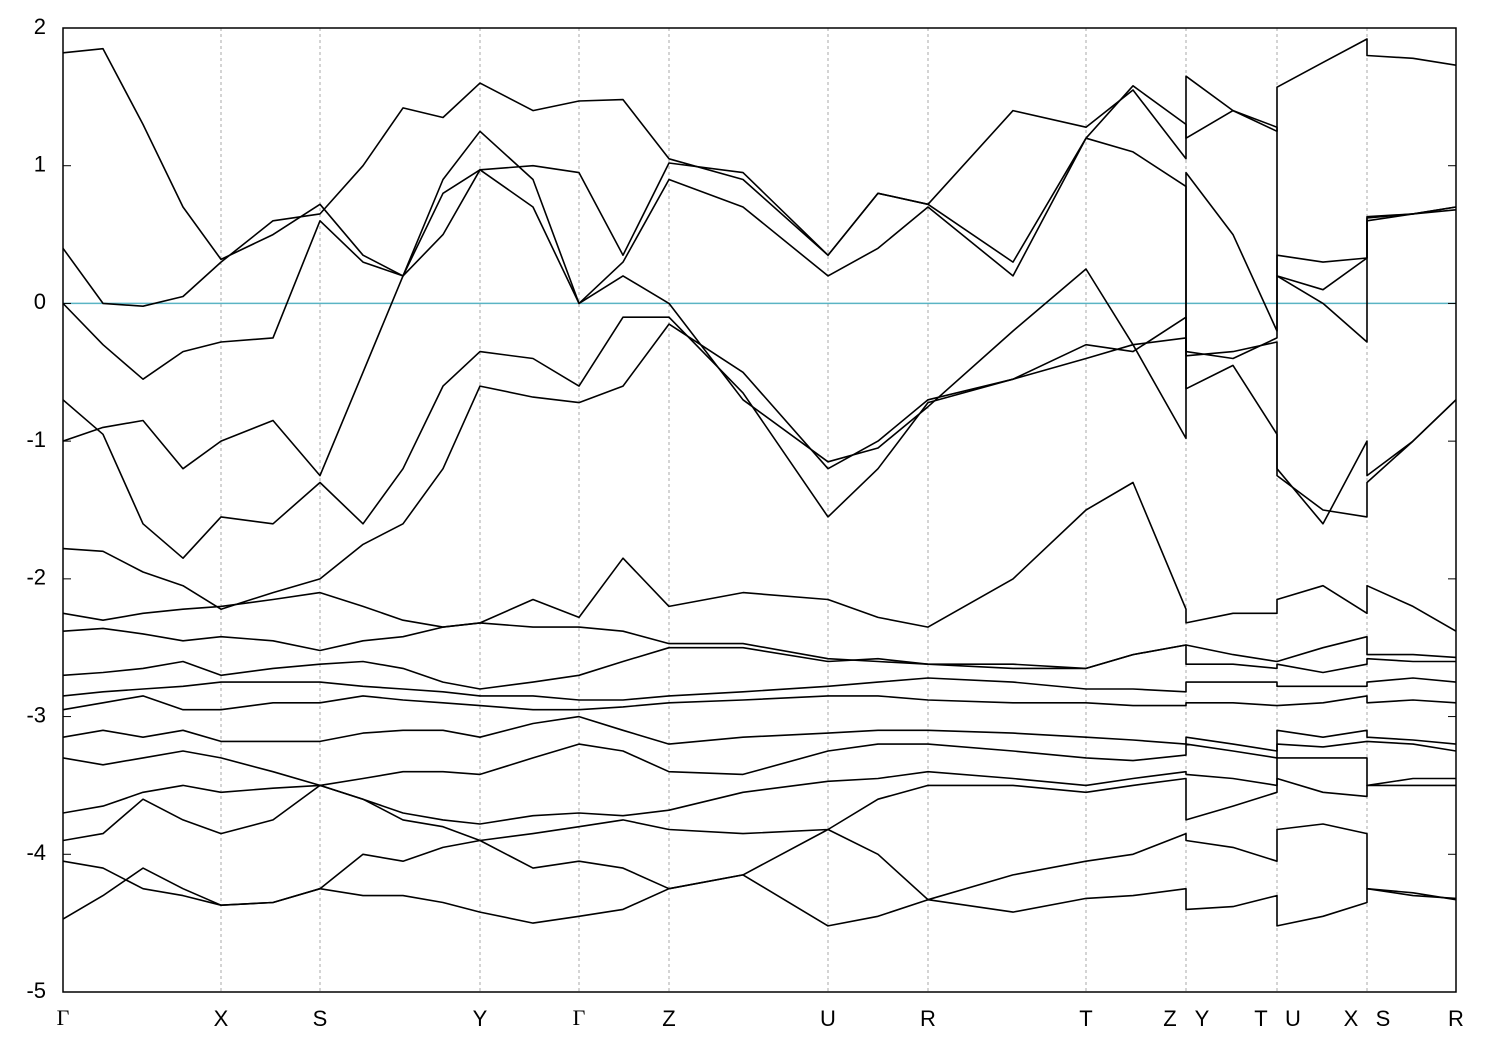 This screenshot has height=1055, width=1500. Describe the element at coordinates (40, 26) in the screenshot. I see `y-tick-label: 2` at that location.